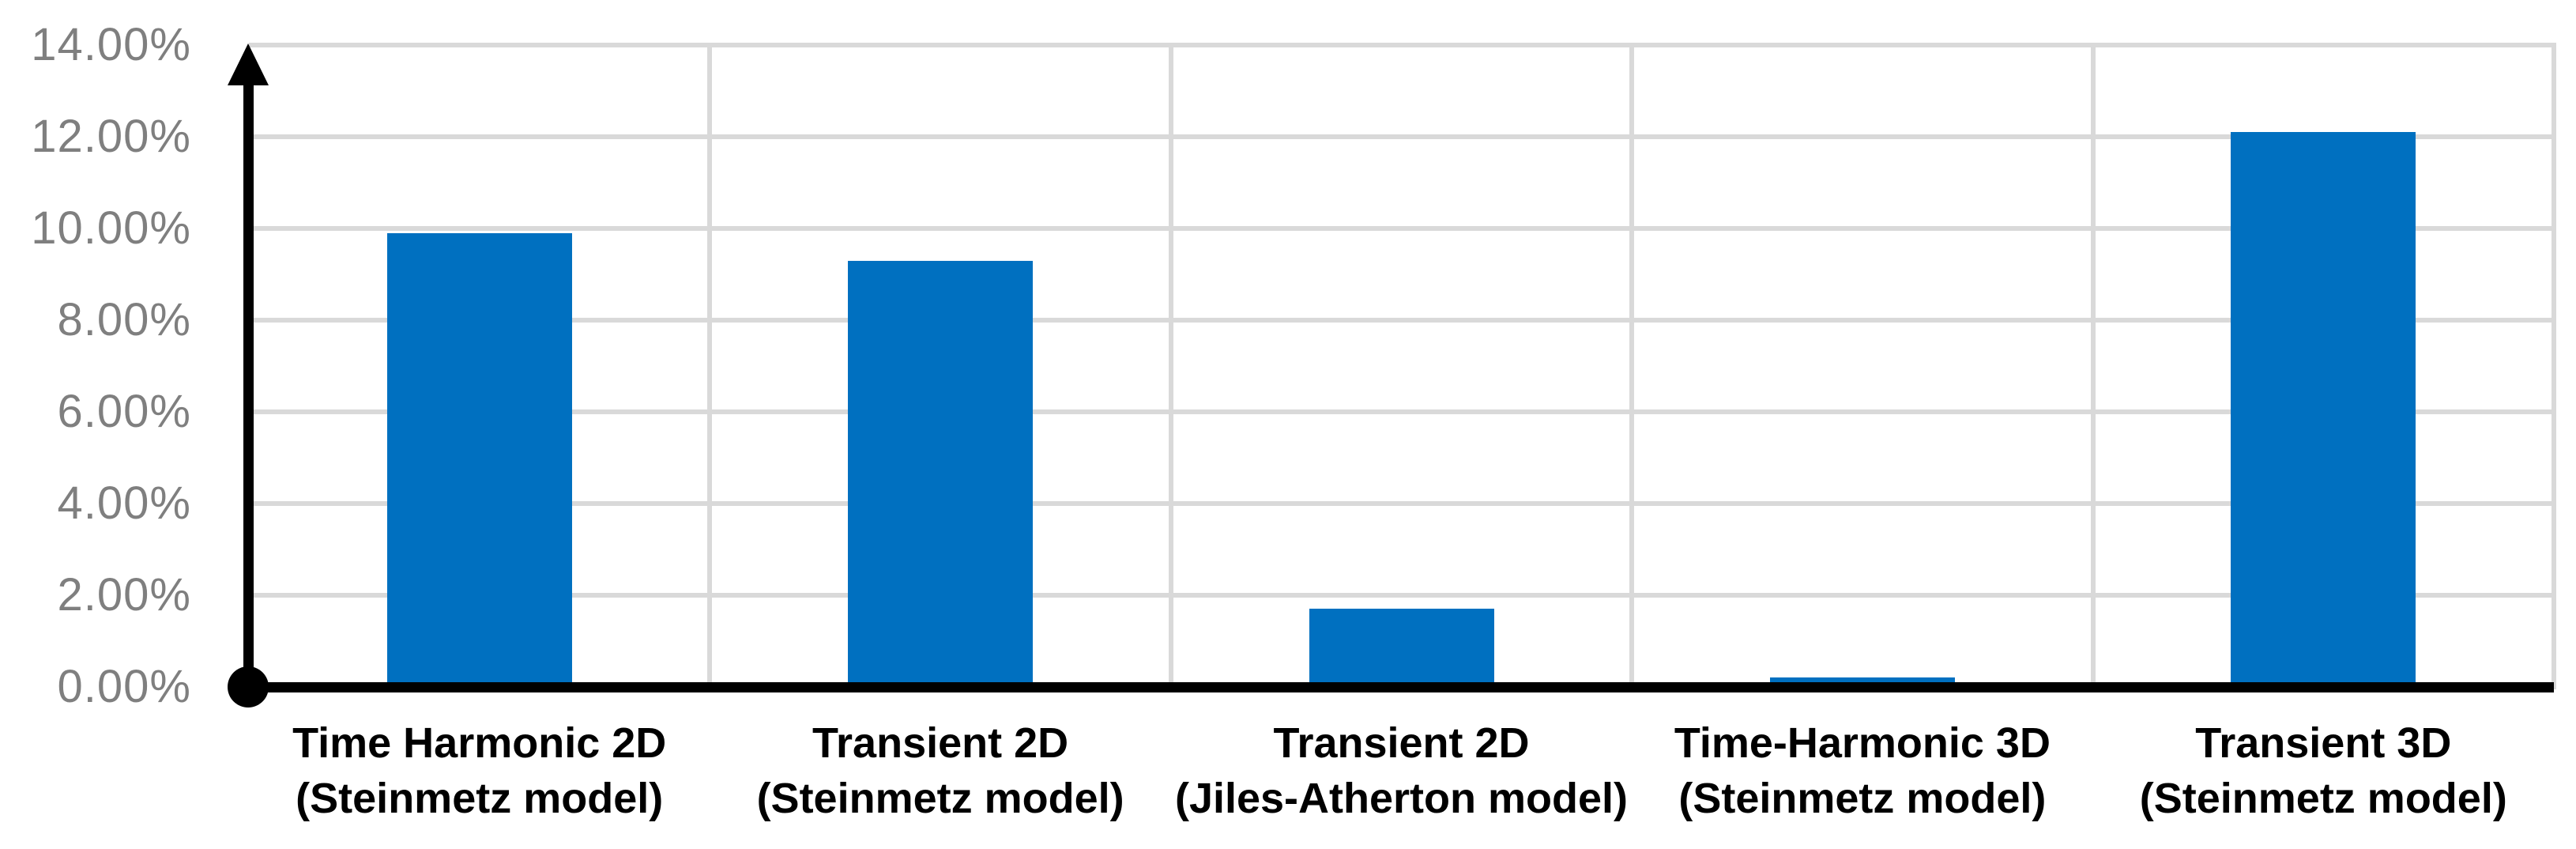  What do you see at coordinates (248, 64) in the screenshot?
I see `y-axis-arrowhead-icon` at bounding box center [248, 64].